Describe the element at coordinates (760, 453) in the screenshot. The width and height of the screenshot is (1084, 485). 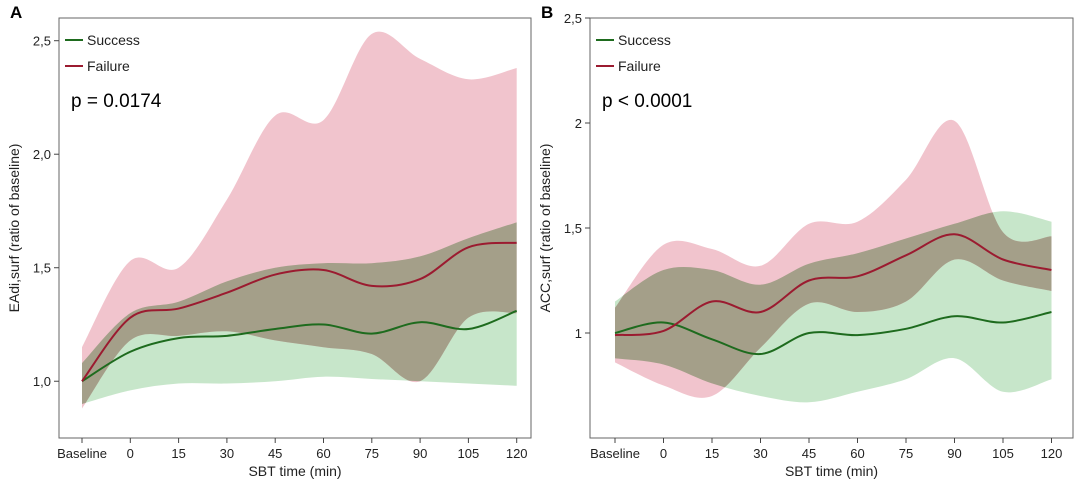
I see `panel-b-xtick-label: 30` at that location.